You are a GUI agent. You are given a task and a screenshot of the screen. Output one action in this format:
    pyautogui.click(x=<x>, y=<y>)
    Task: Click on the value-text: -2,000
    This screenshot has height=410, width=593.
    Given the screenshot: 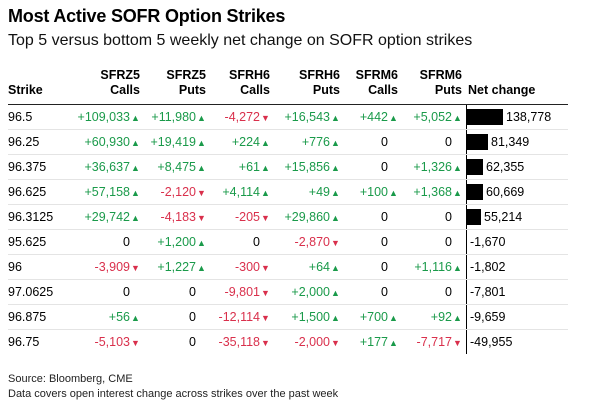 What is the action you would take?
    pyautogui.click(x=312, y=342)
    